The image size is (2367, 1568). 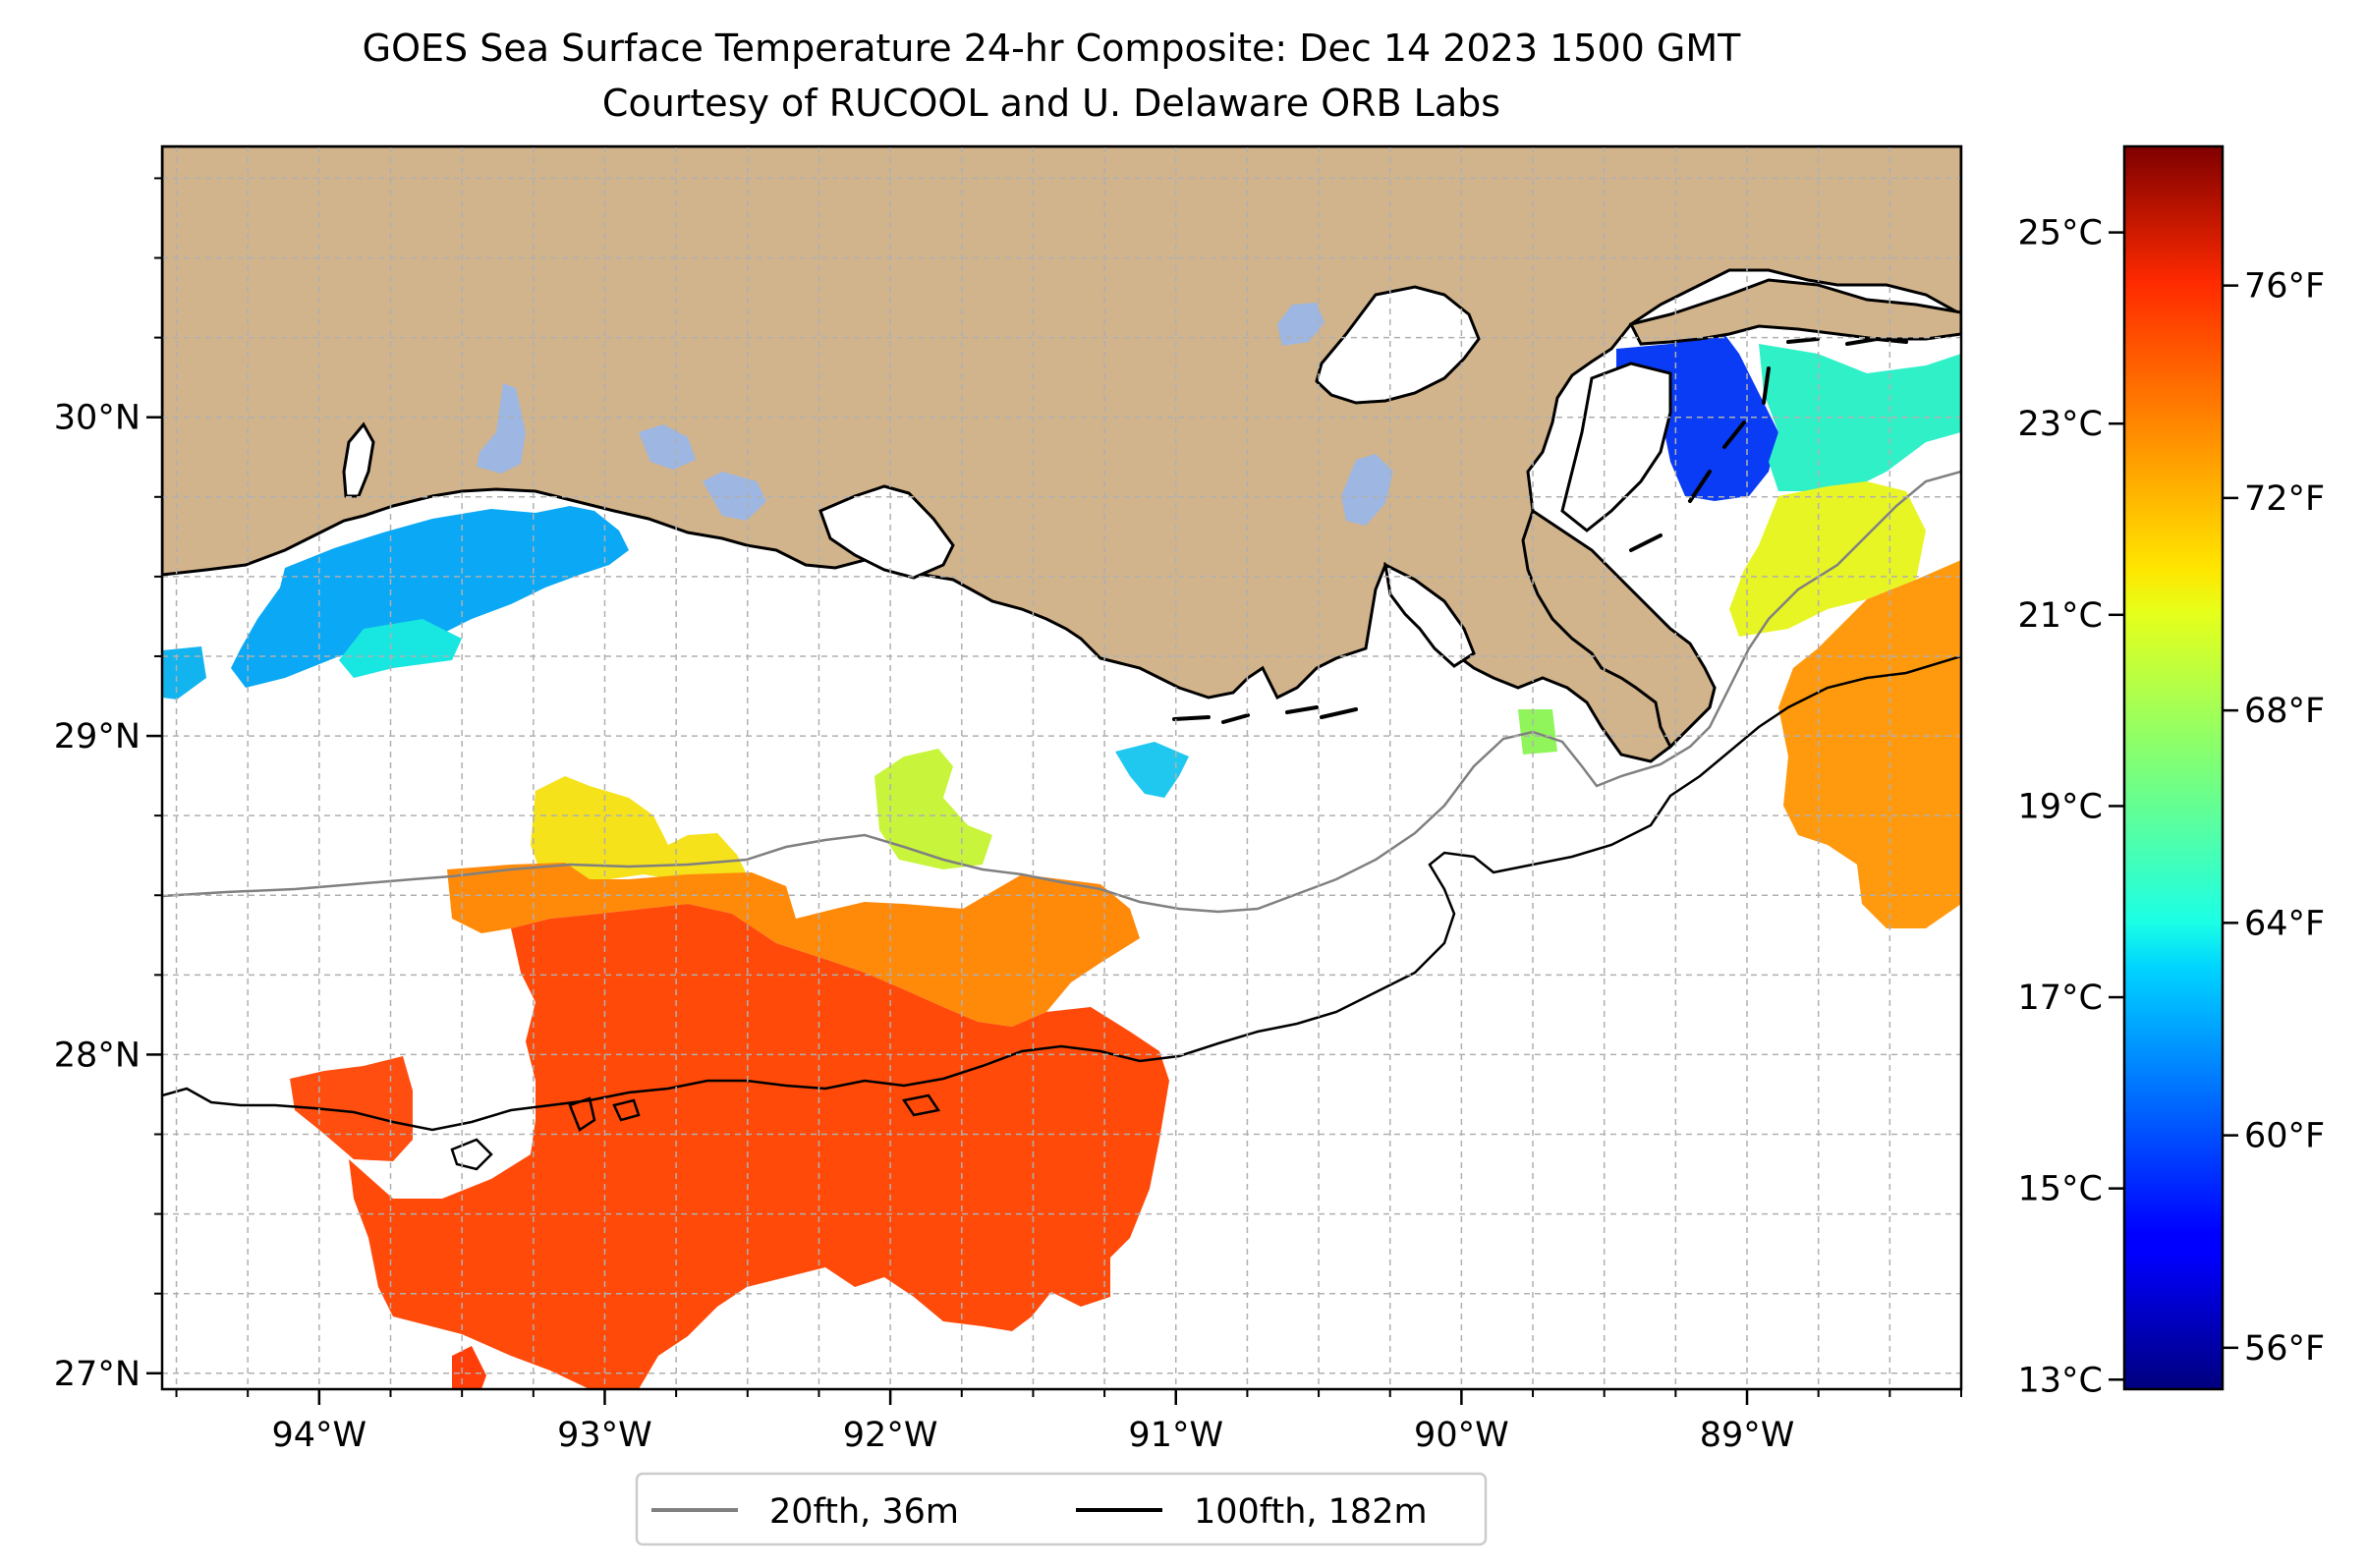 I want to click on inland-water-layer, so click(x=1007, y=476).